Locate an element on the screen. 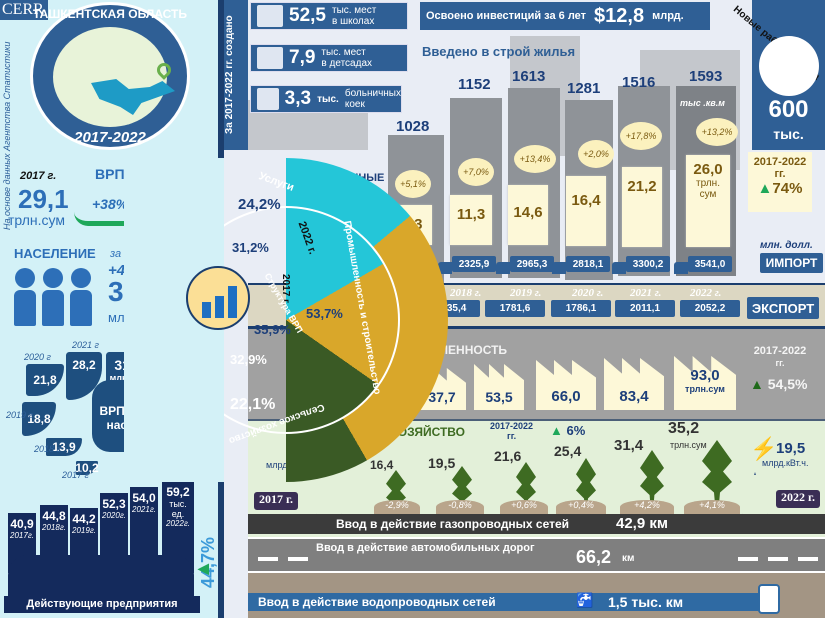  road-unit: км is located at coordinates (628, 558).